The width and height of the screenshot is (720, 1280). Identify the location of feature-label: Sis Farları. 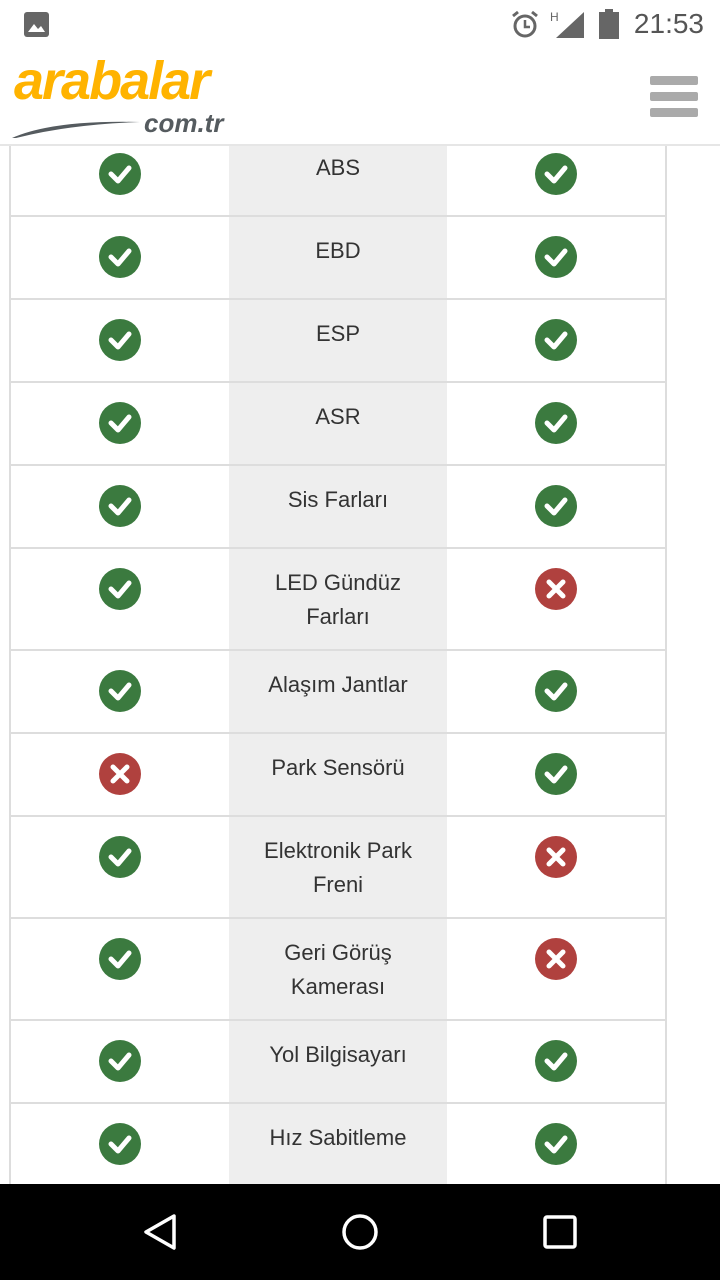
(338, 506).